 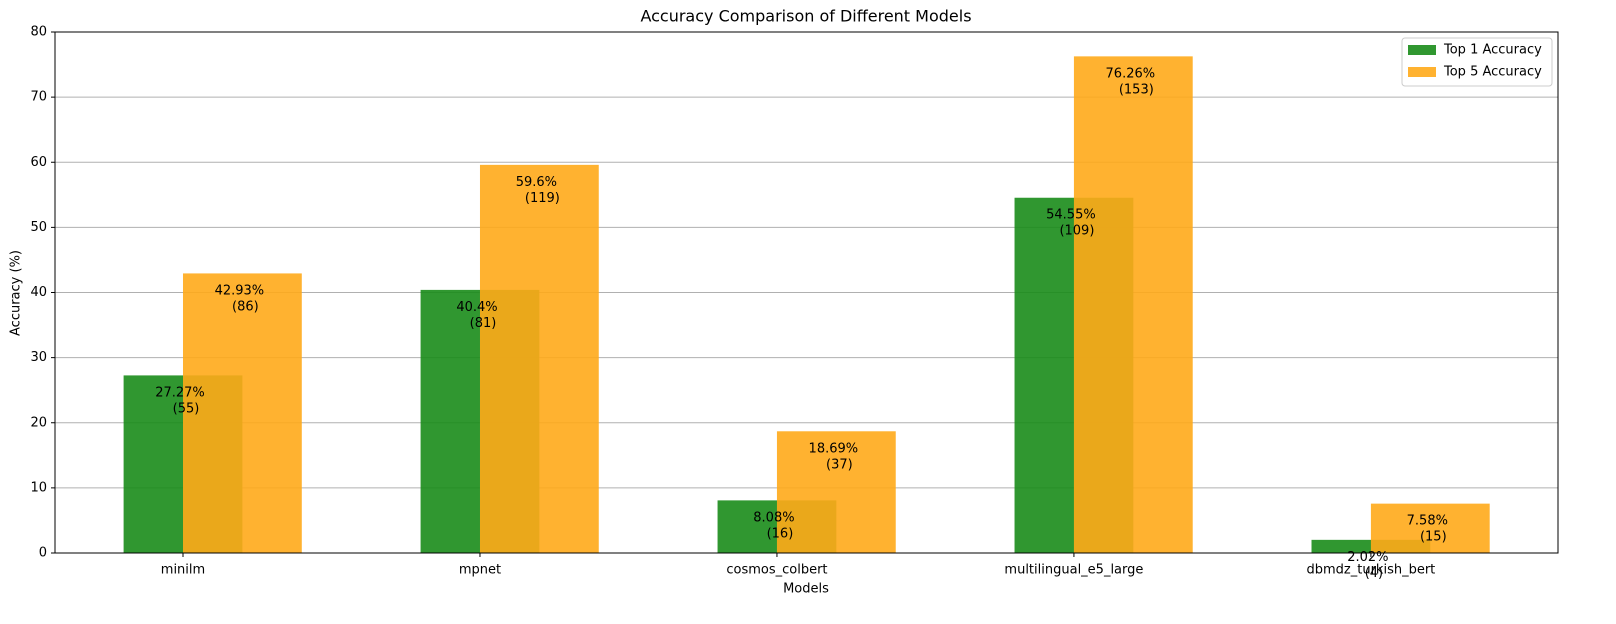 I want to click on data-label-line: (37), so click(x=839, y=464).